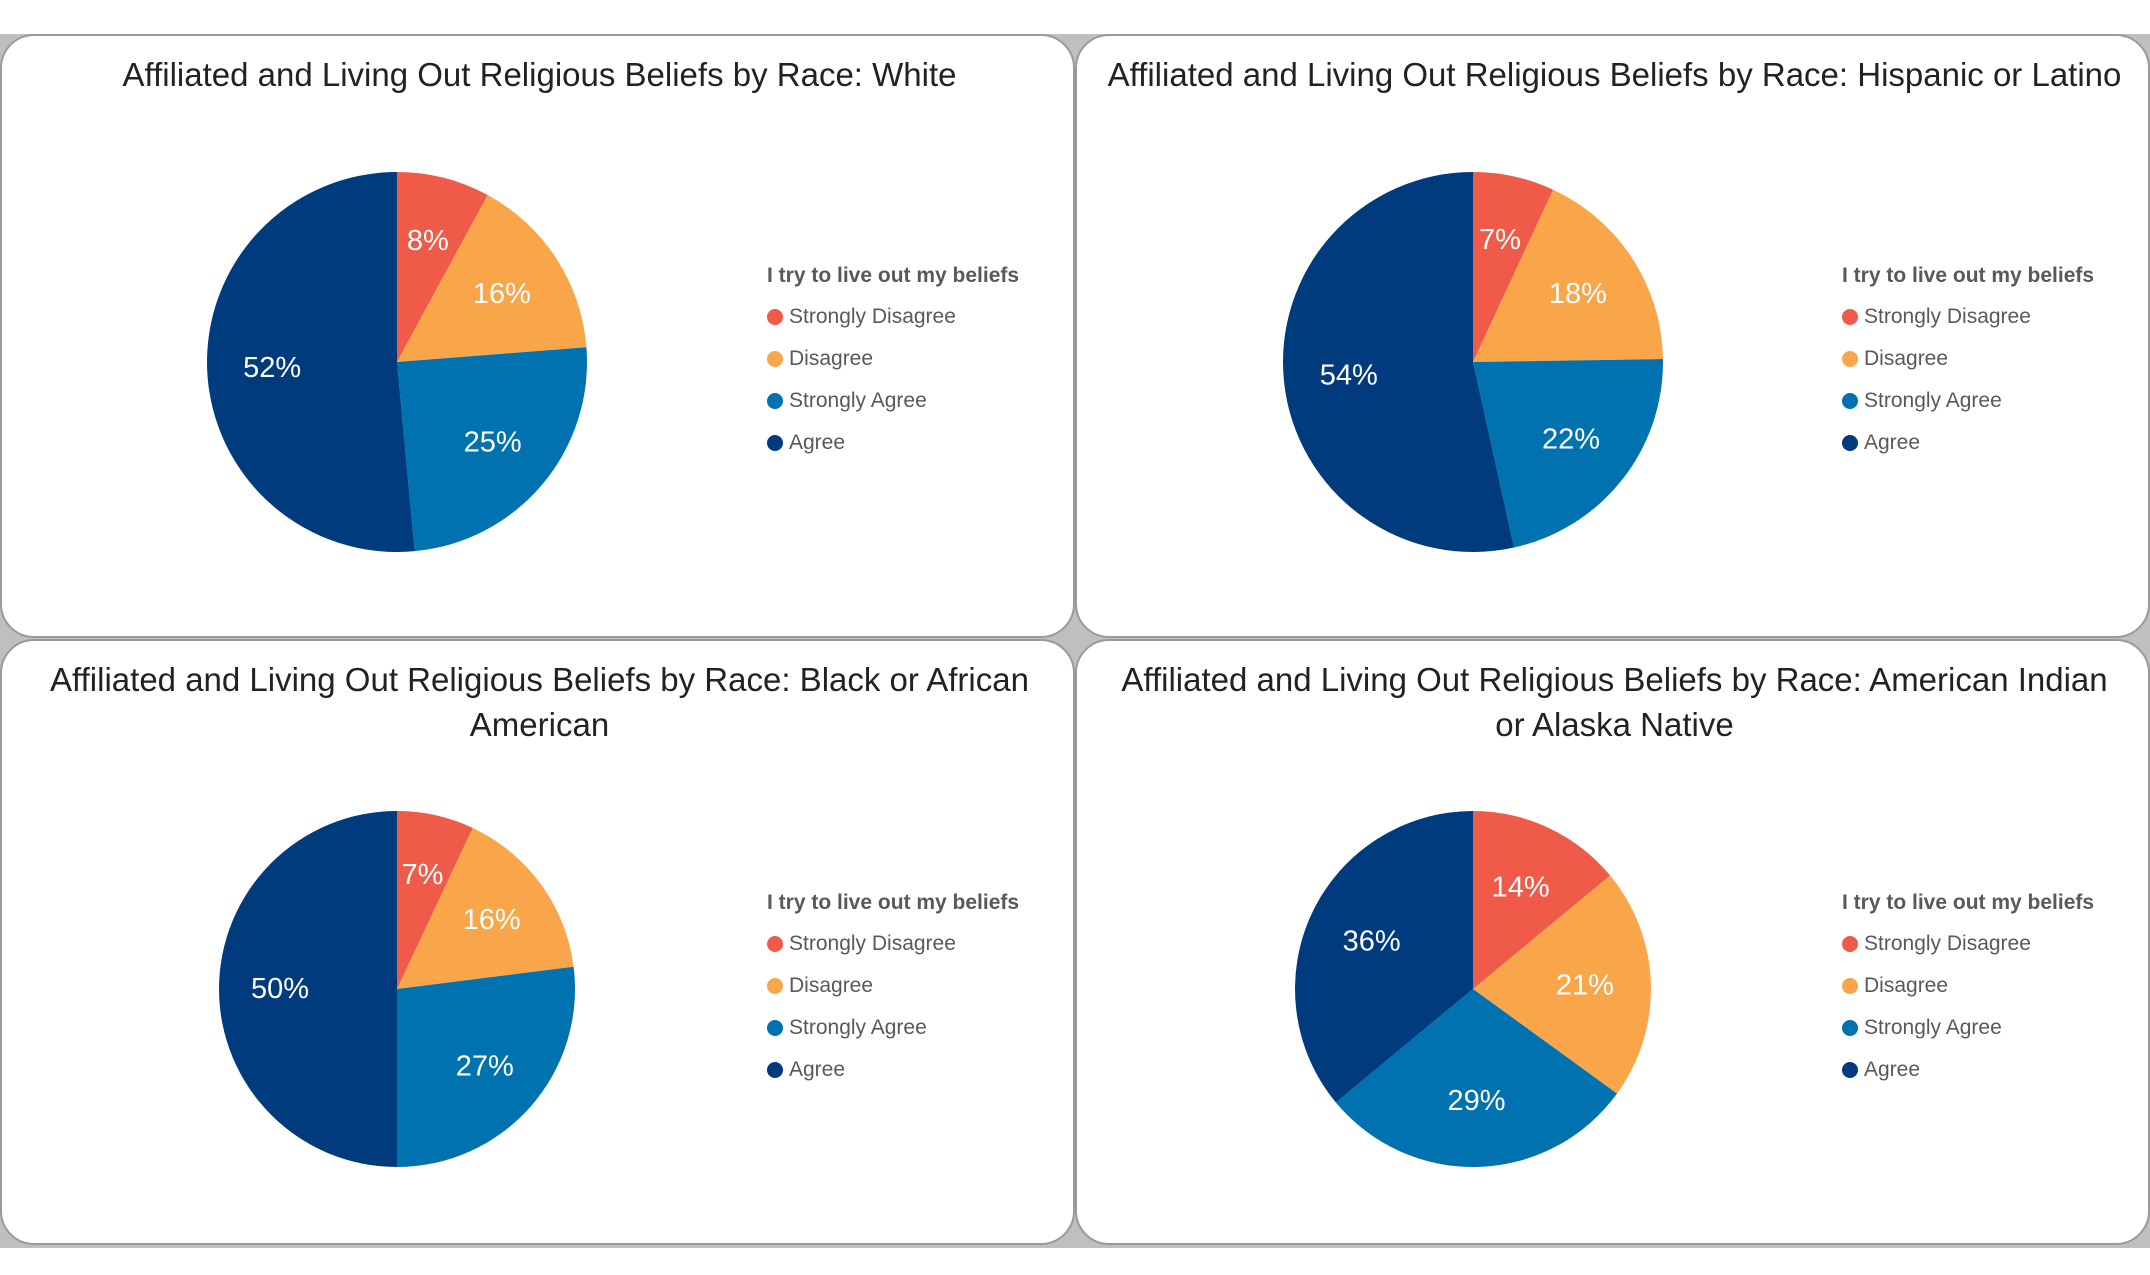 The width and height of the screenshot is (2150, 1275). I want to click on slice-data-label: 29%, so click(1476, 1101).